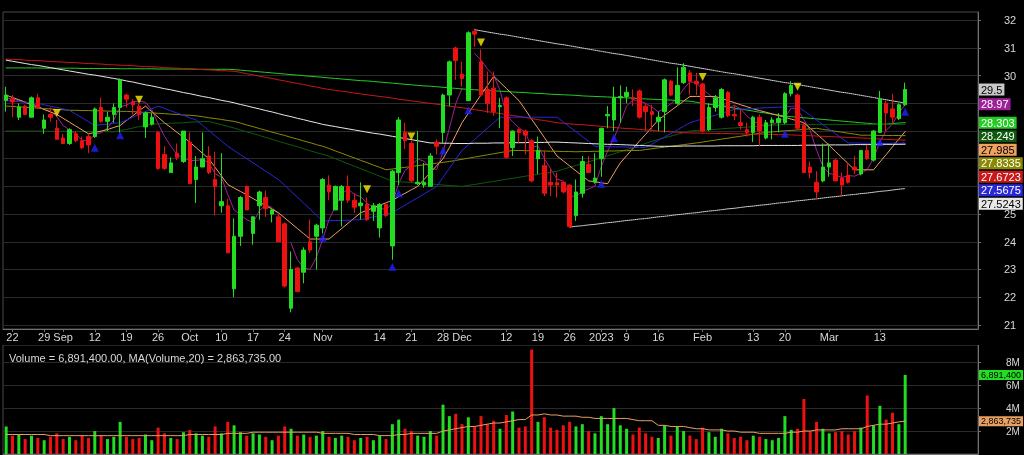 Image resolution: width=1024 pixels, height=455 pixels. What do you see at coordinates (992, 89) in the screenshot?
I see `text: 29.5` at bounding box center [992, 89].